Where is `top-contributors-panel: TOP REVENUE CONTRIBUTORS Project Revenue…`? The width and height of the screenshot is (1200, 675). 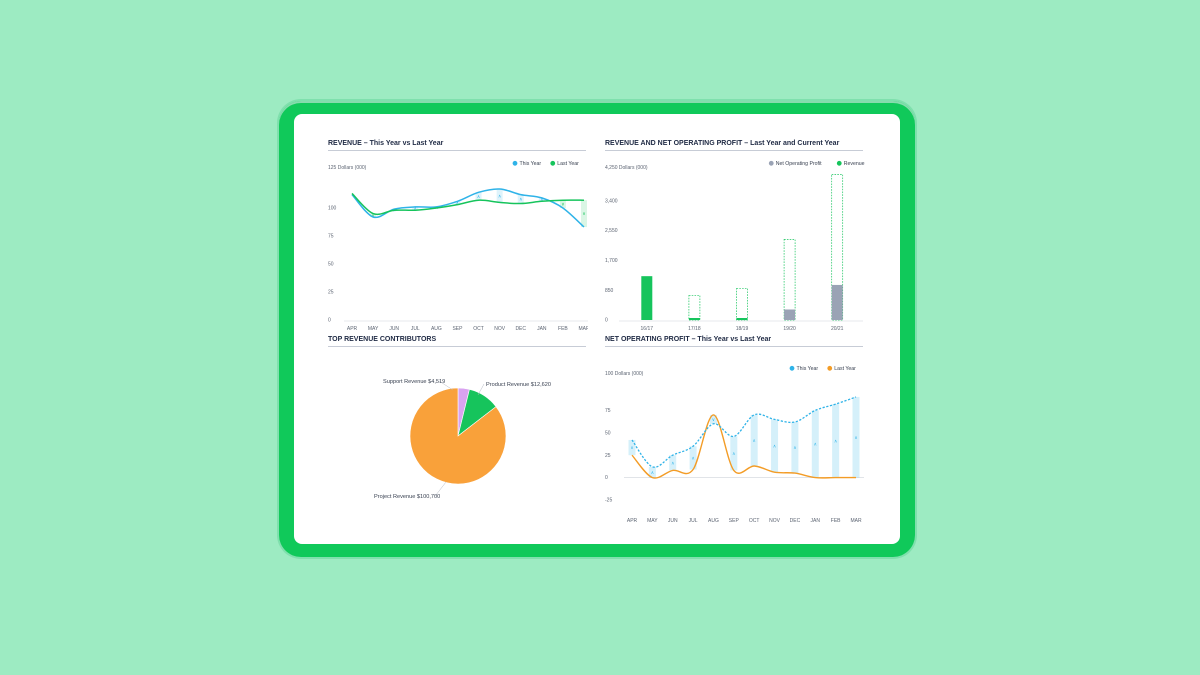
top-contributors-panel: TOP REVENUE CONTRIBUTORS Project Revenue… is located at coordinates (458, 436).